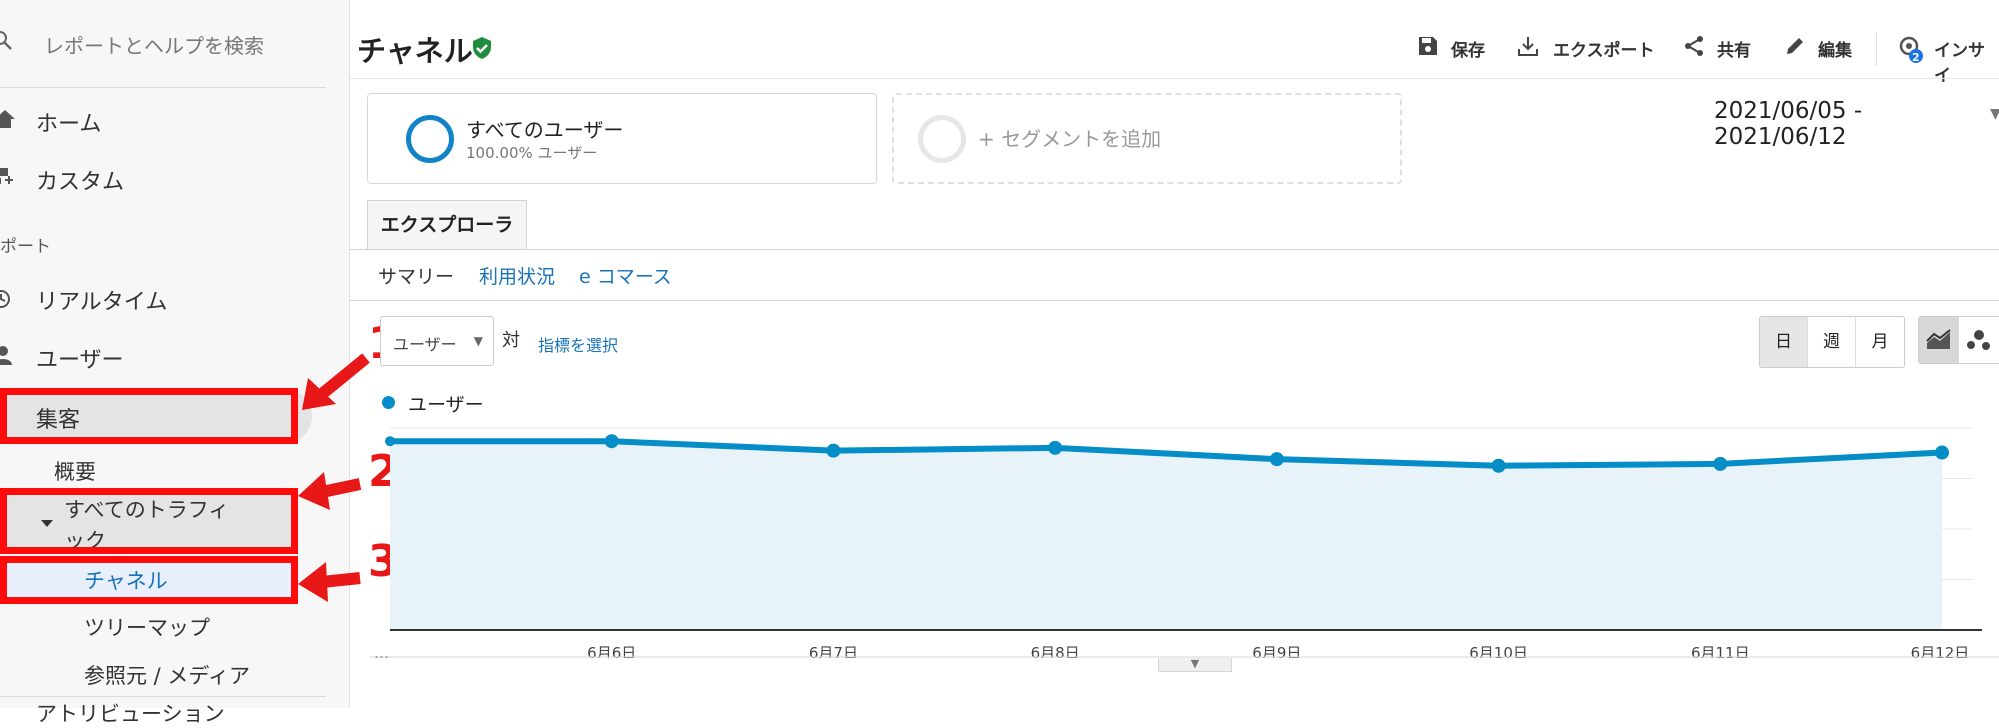 This screenshot has width=1999, height=728. I want to click on export-button: エクスポート, so click(1604, 51).